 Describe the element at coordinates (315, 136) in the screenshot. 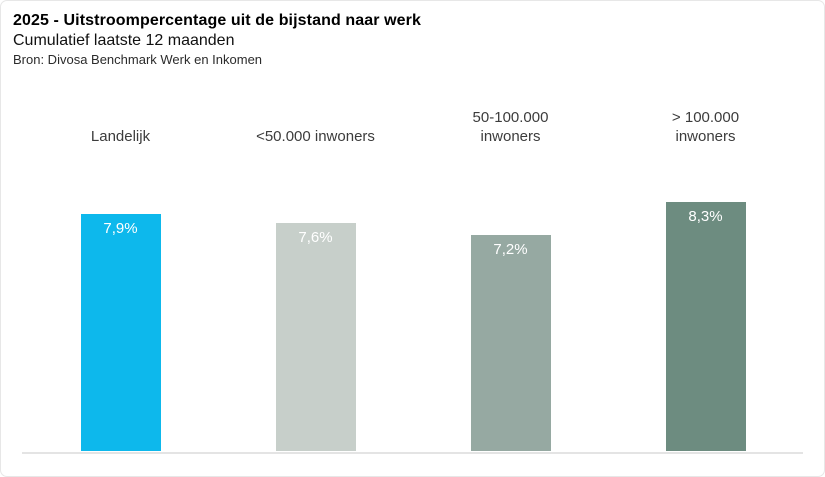

I see `category-label: <50.000 inwoners` at that location.